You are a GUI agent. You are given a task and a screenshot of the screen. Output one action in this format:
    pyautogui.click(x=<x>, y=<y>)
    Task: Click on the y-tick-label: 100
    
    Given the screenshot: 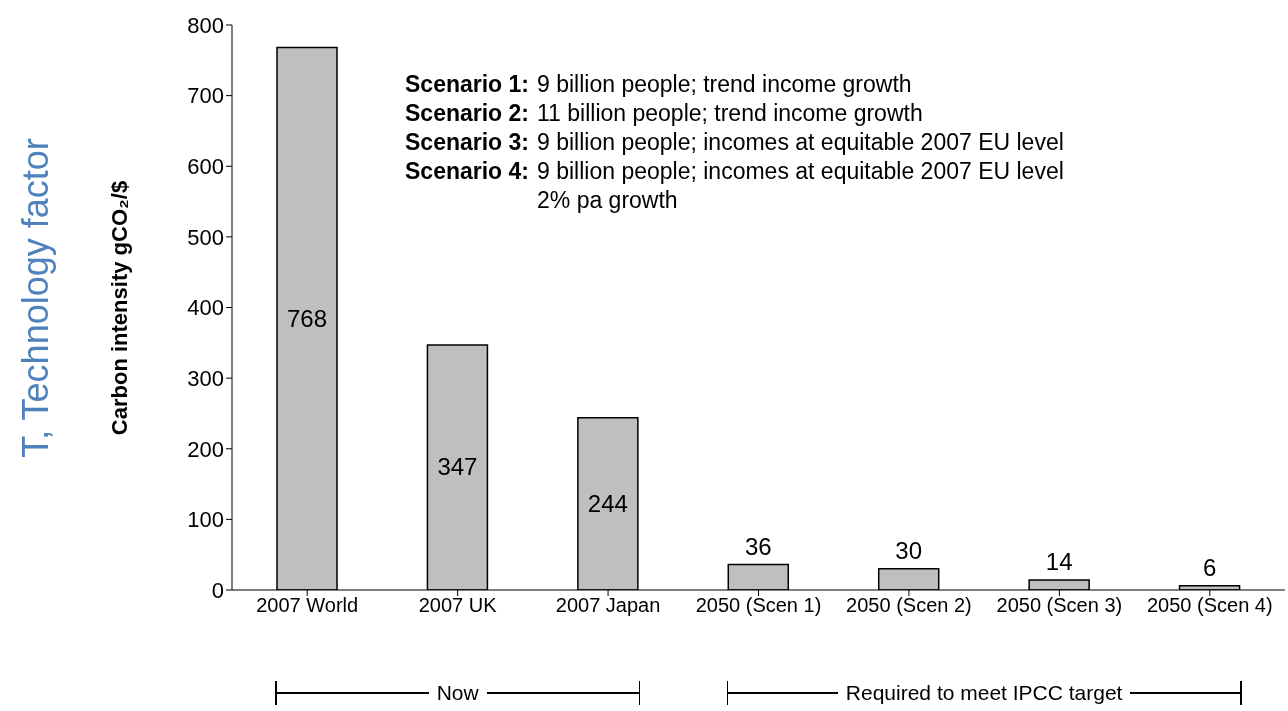 What is the action you would take?
    pyautogui.click(x=205, y=520)
    